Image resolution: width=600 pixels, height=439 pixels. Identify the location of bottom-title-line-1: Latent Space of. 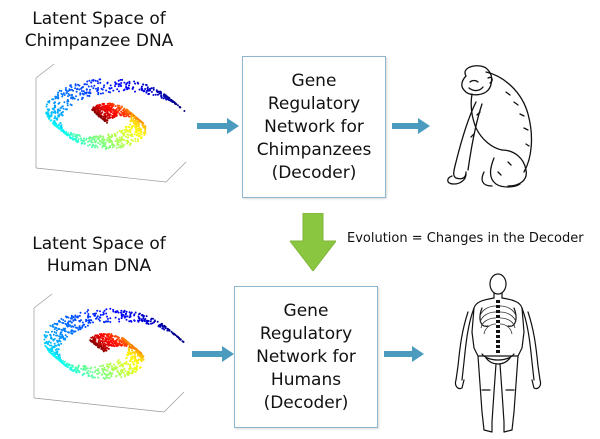
(99, 244).